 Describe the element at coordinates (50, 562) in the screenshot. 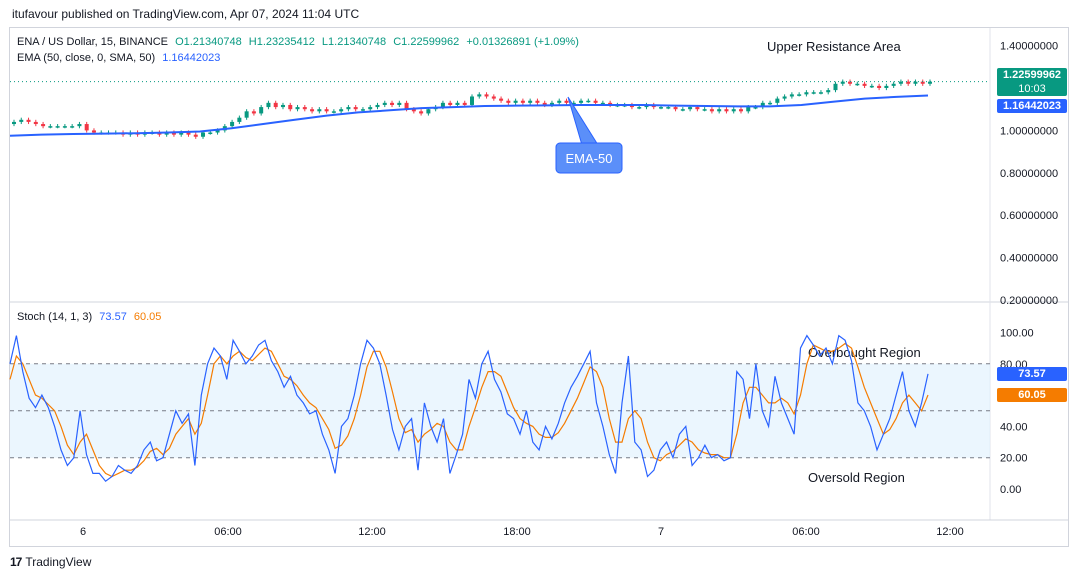

I see `tradingview-logo: 17 TradingView` at that location.